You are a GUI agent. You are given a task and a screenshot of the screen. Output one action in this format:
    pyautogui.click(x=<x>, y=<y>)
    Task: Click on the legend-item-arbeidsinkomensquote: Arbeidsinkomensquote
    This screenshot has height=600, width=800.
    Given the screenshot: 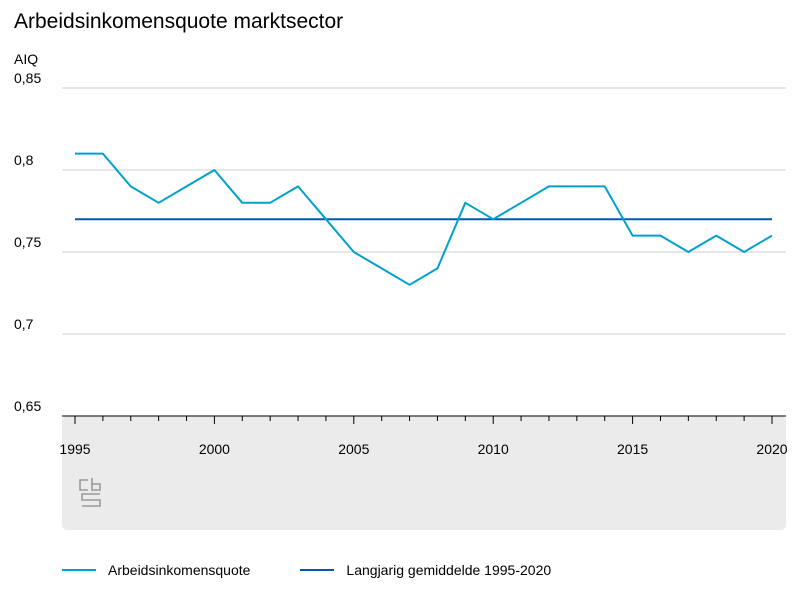 What is the action you would take?
    pyautogui.click(x=156, y=570)
    